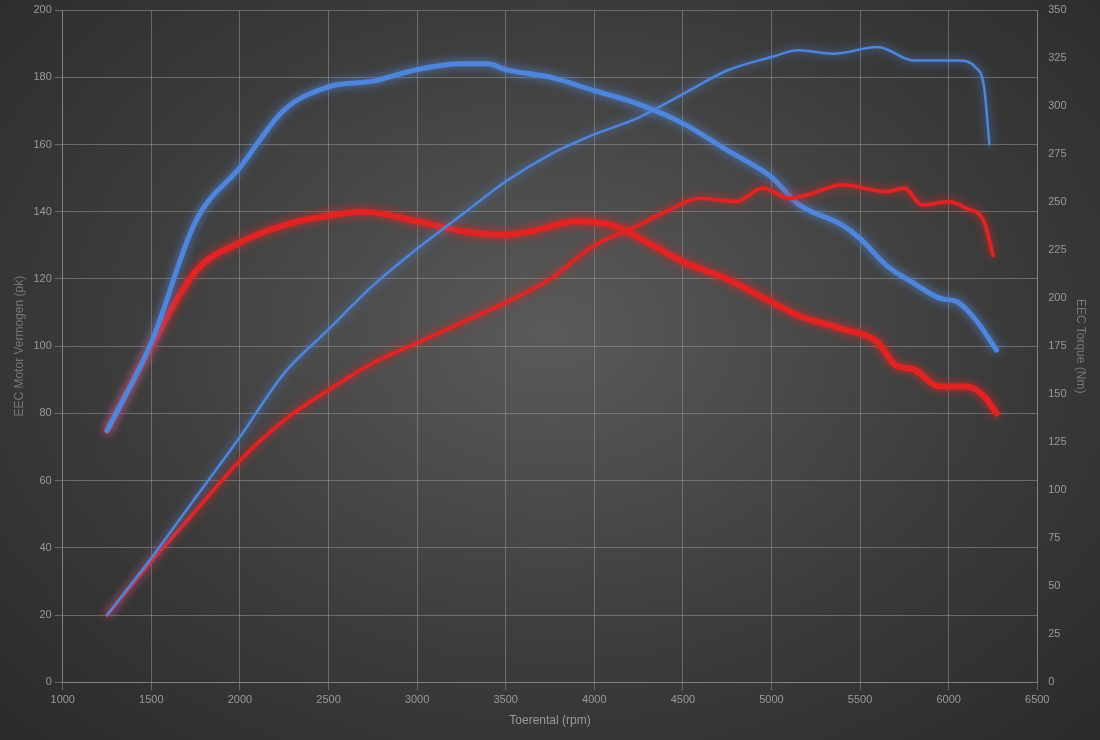 The height and width of the screenshot is (740, 1100). Describe the element at coordinates (683, 699) in the screenshot. I see `x-tick-label: 4500` at that location.